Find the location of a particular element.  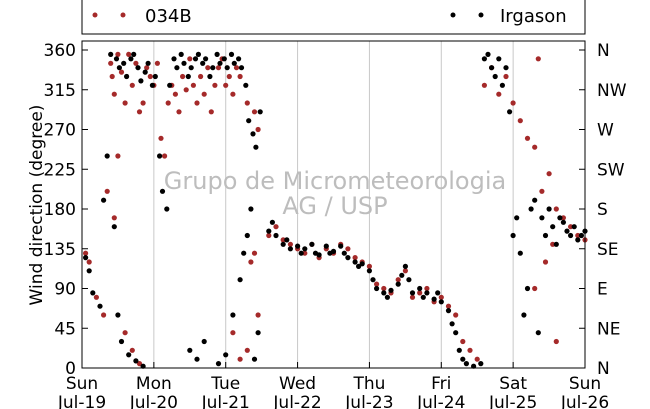

y-tick-label: 315 is located at coordinates (60, 91).